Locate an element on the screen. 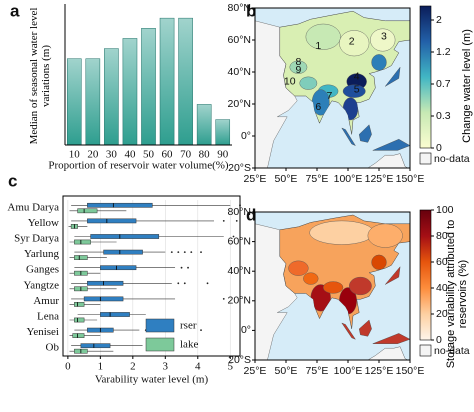 The width and height of the screenshot is (474, 412). y-tick-label: 20°N is located at coordinates (239, 104).